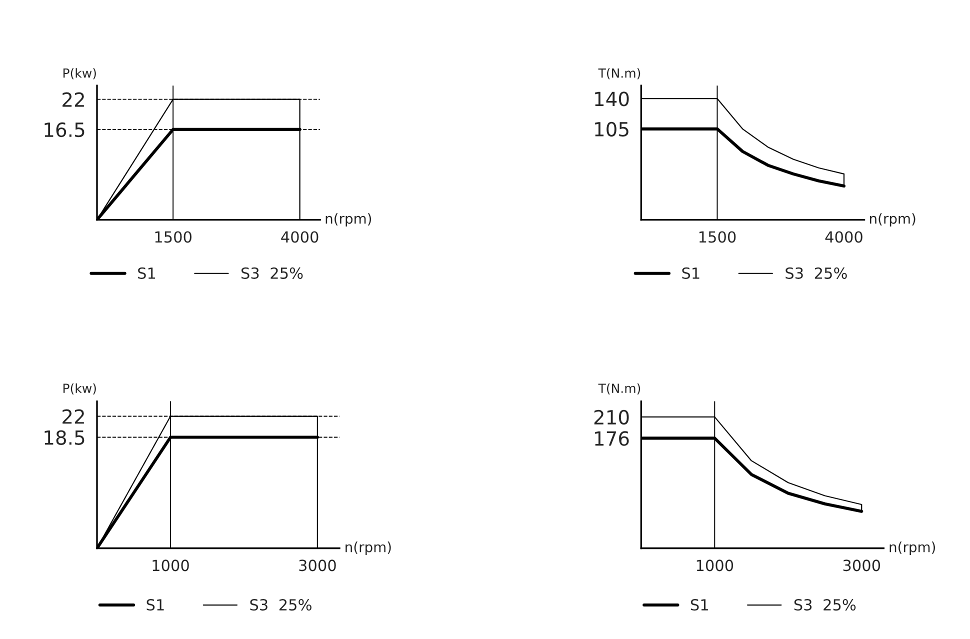 The width and height of the screenshot is (970, 639). Describe the element at coordinates (612, 99) in the screenshot. I see `y-tick-label: 140` at that location.